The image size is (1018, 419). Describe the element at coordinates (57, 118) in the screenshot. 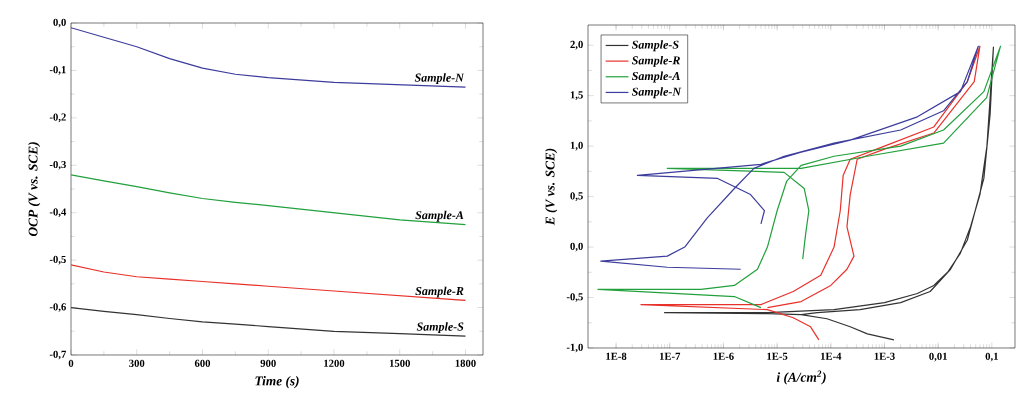

I see `y-tick-label: -0,2` at that location.